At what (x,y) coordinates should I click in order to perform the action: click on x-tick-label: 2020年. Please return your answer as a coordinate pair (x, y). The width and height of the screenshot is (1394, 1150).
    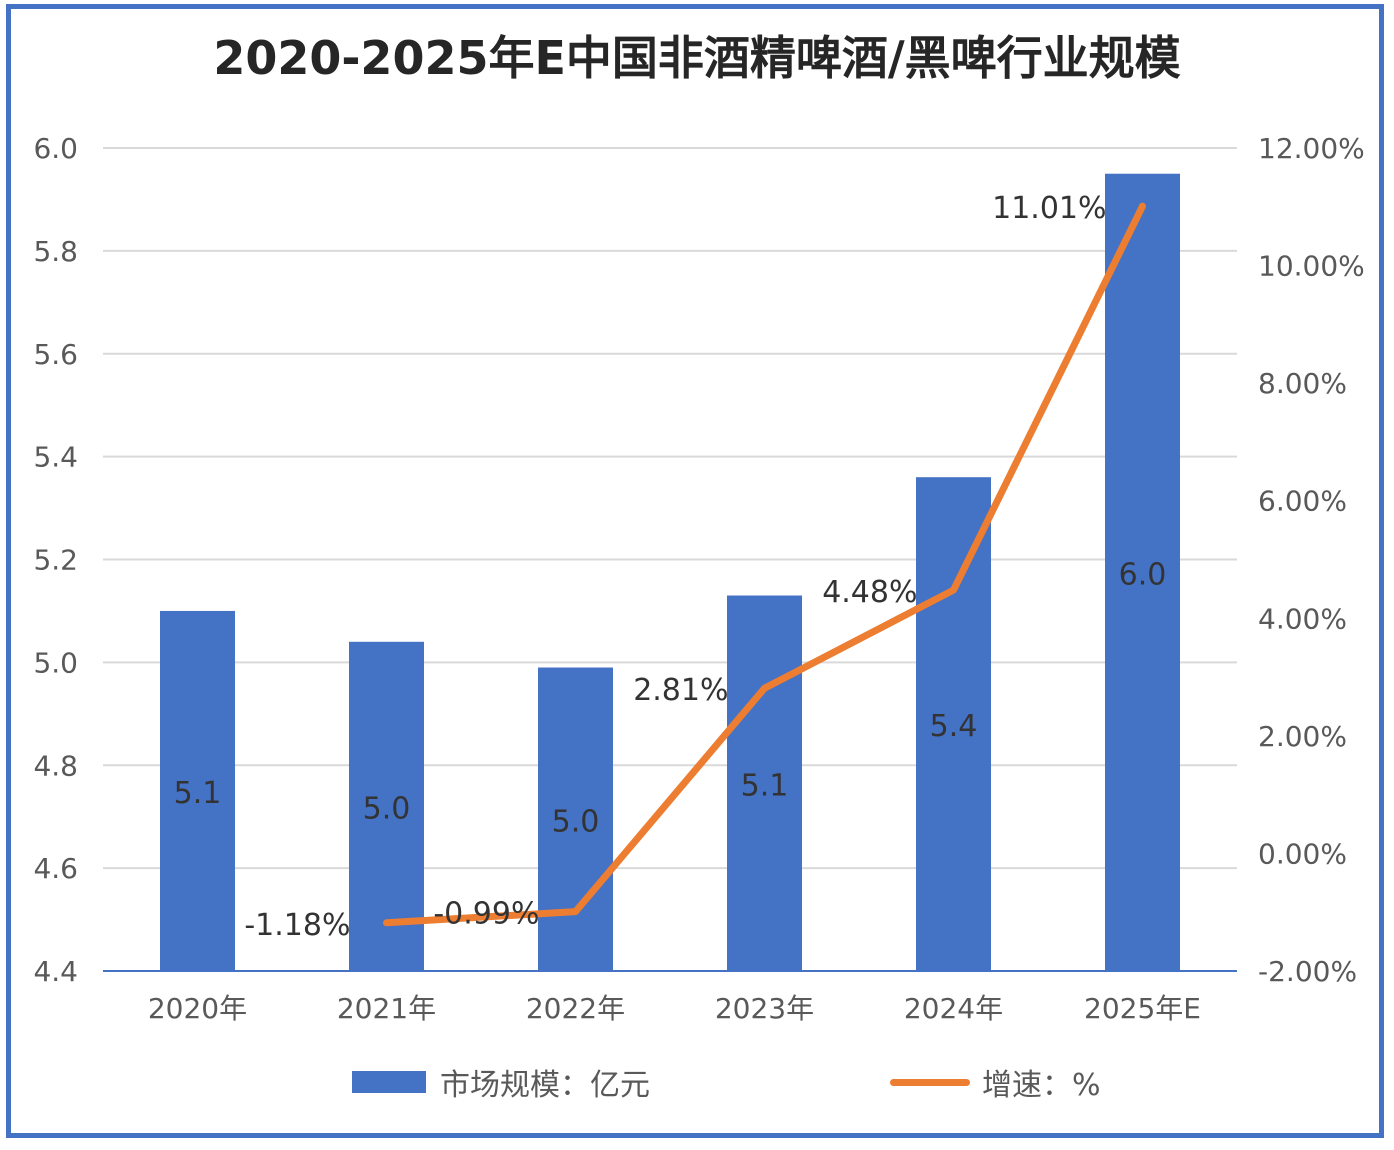
    Looking at the image, I should click on (197, 1008).